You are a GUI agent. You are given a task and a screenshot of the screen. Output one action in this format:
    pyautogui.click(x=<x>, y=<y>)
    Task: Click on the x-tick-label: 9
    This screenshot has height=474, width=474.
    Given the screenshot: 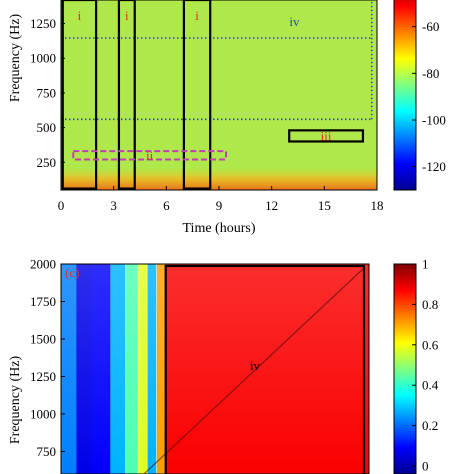 What is the action you would take?
    pyautogui.click(x=219, y=205)
    